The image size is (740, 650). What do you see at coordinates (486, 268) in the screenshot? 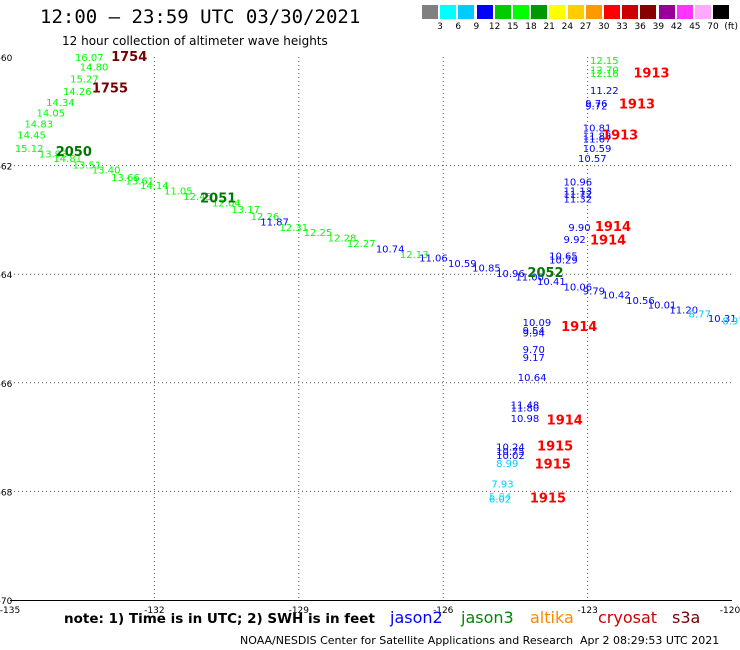
I see `wave-height-value: 10.85` at bounding box center [486, 268].